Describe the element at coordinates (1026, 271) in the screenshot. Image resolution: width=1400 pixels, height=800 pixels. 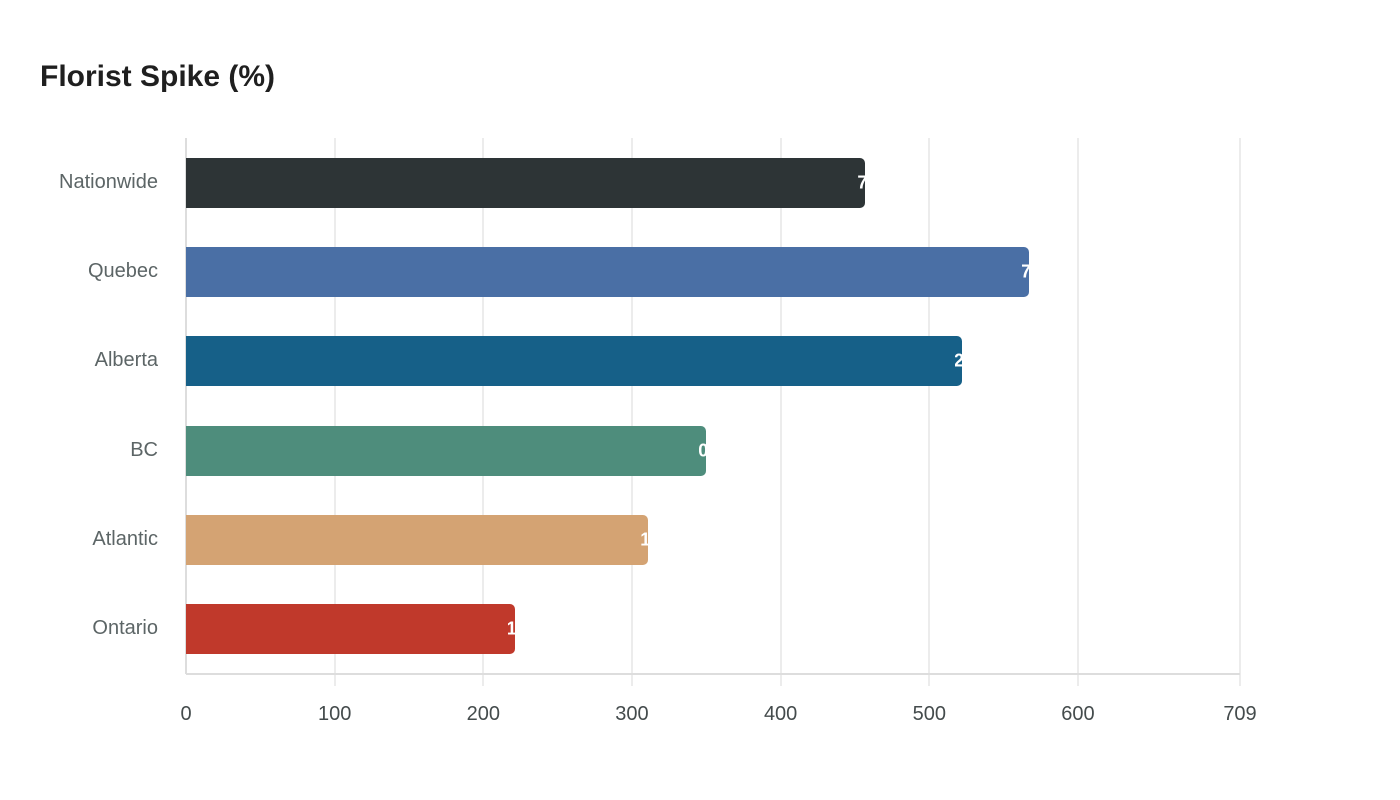
I see `bar-value-label: 567` at that location.